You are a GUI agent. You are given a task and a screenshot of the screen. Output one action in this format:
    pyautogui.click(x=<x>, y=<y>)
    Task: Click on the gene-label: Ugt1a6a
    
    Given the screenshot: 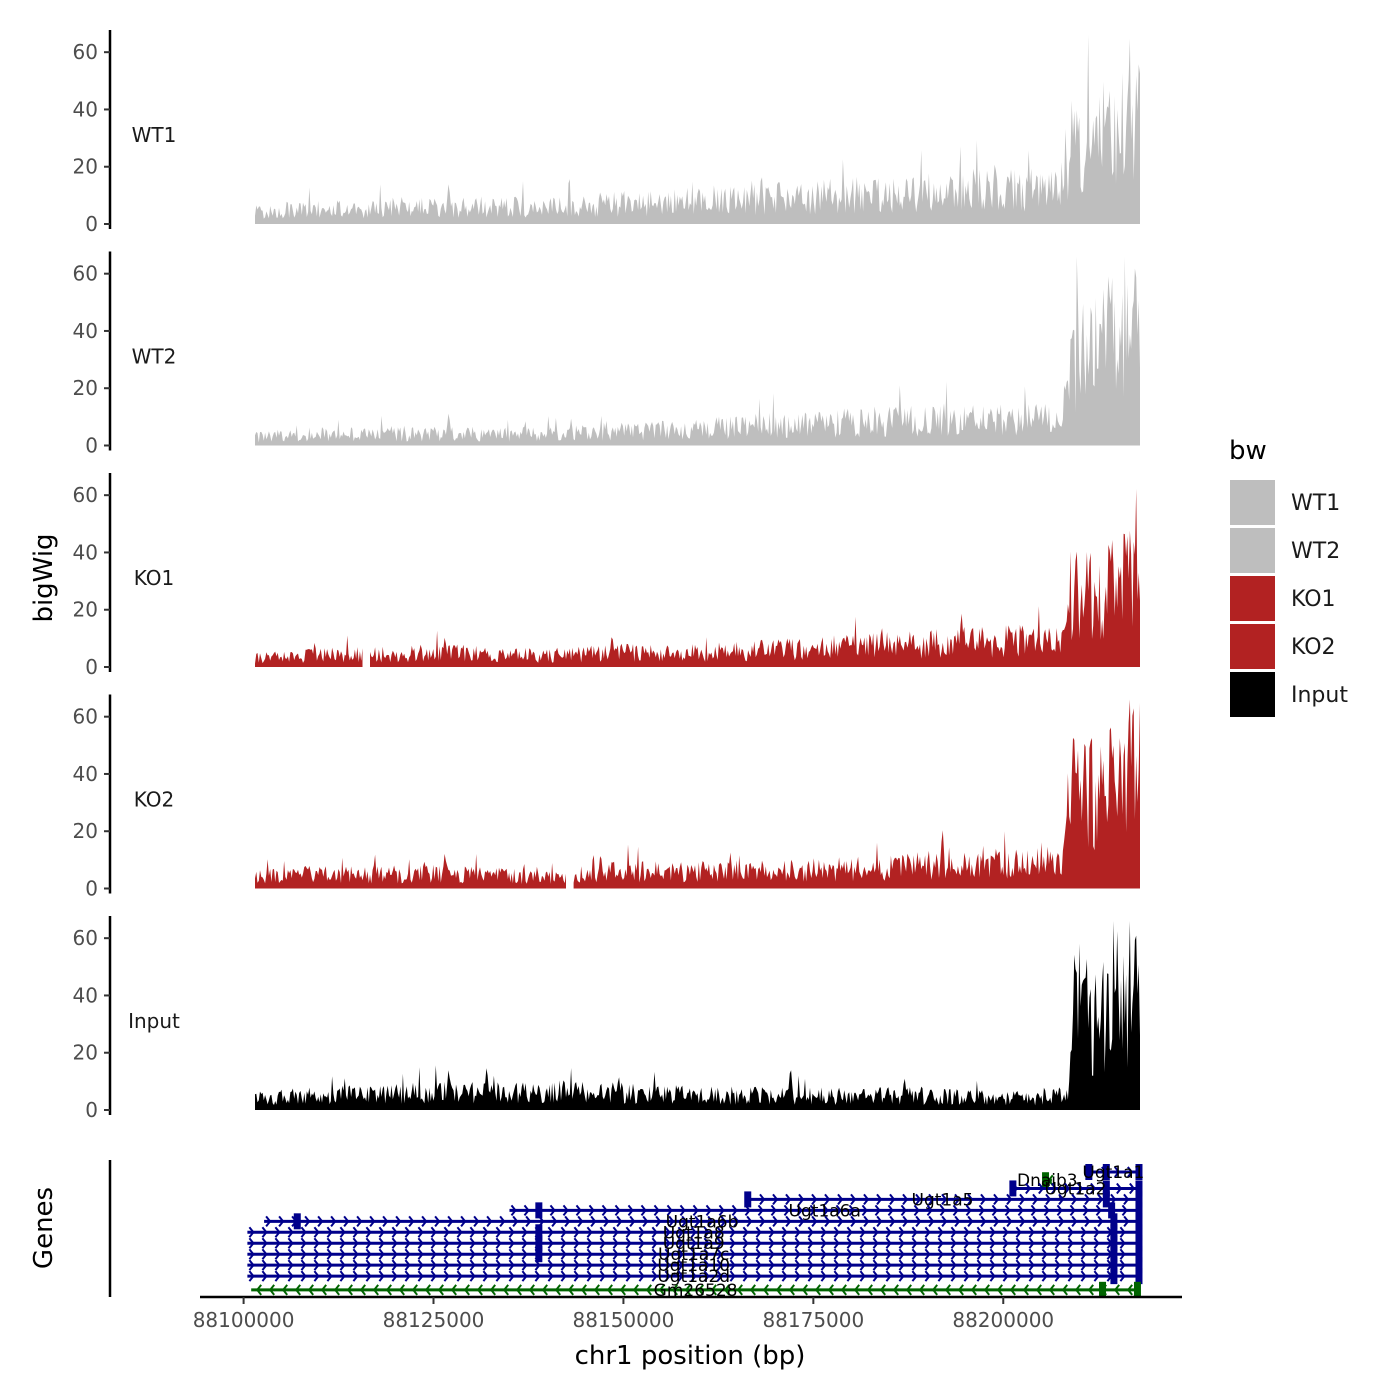 What is the action you would take?
    pyautogui.click(x=825, y=1211)
    